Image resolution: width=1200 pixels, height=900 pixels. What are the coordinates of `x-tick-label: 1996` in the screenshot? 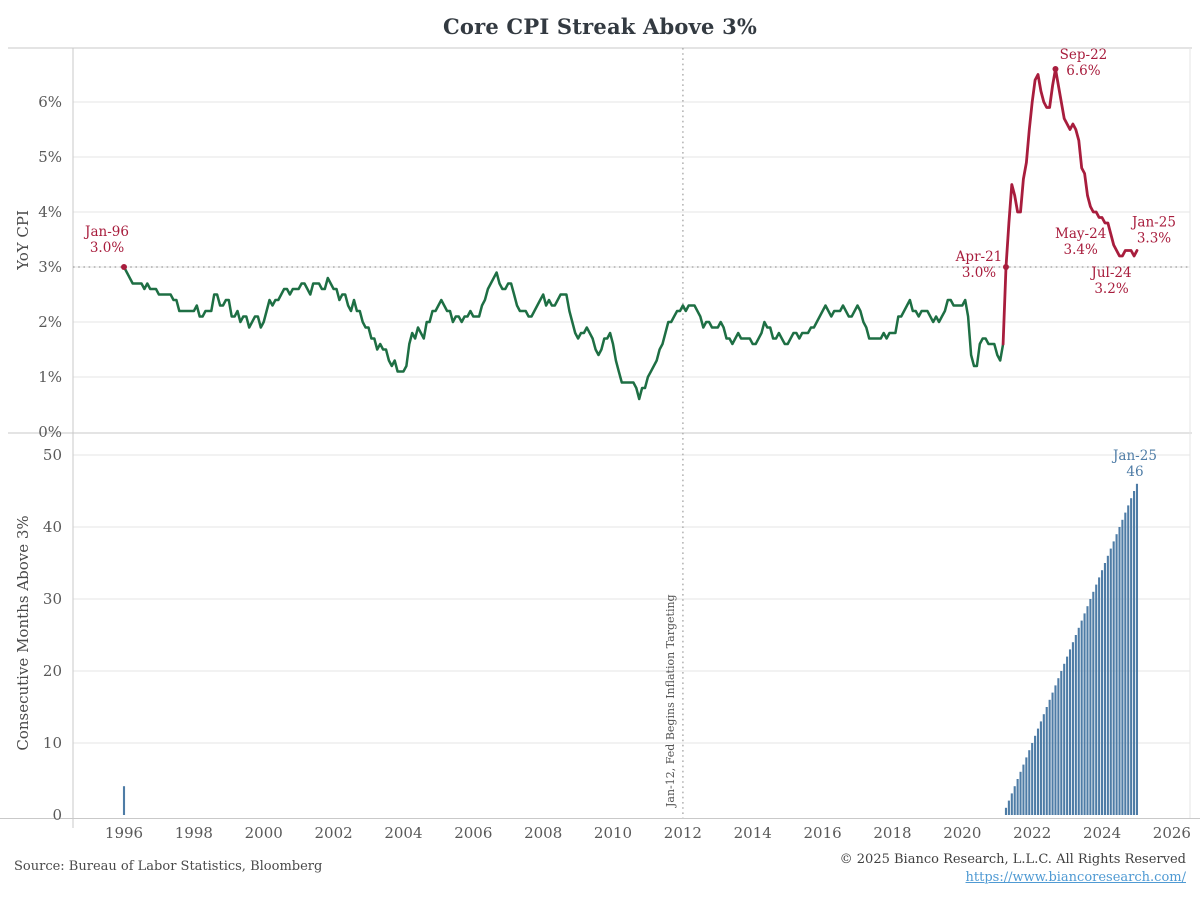 It's located at (124, 833).